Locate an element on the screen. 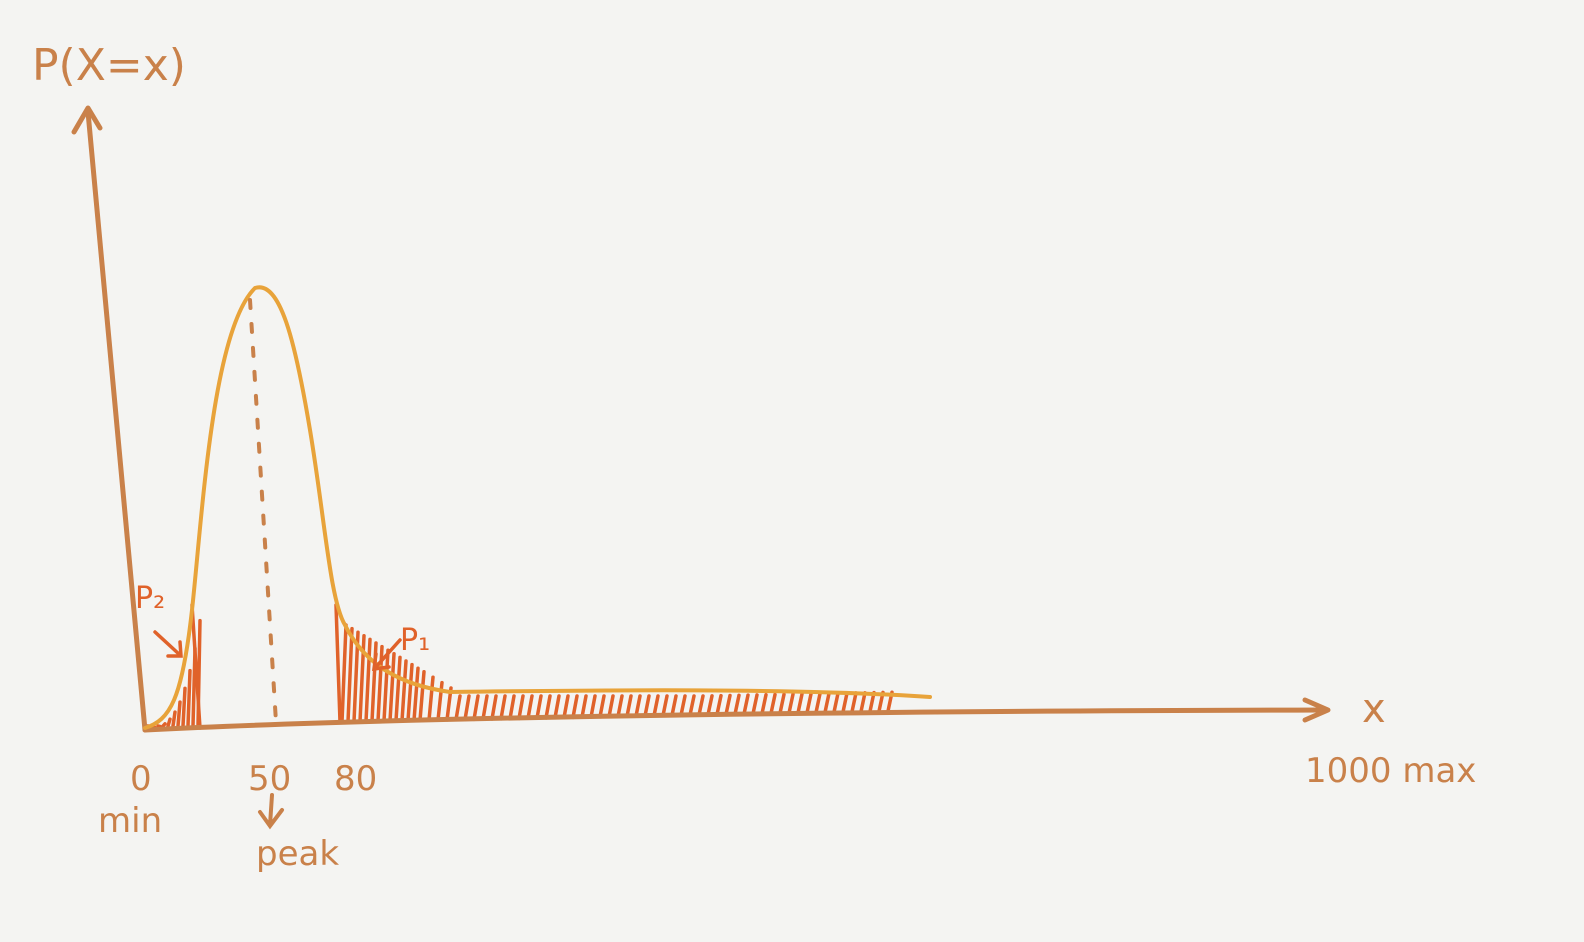  x-label: 0 is located at coordinates (141, 779).